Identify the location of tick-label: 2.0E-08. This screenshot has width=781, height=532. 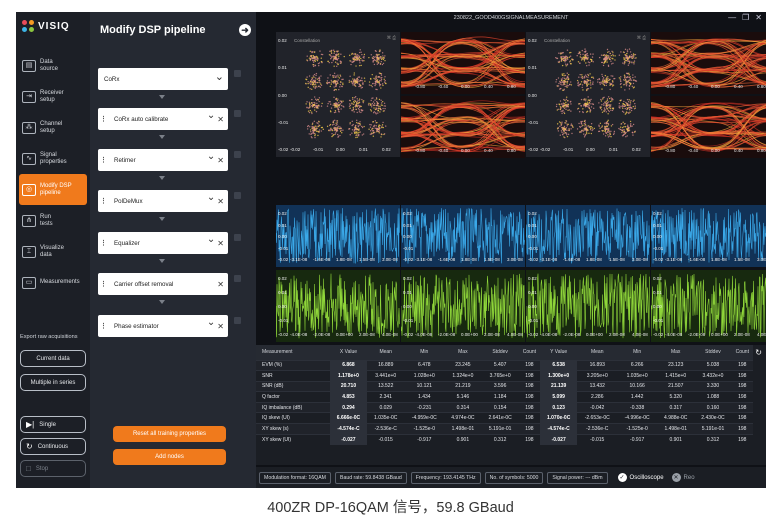
(617, 334).